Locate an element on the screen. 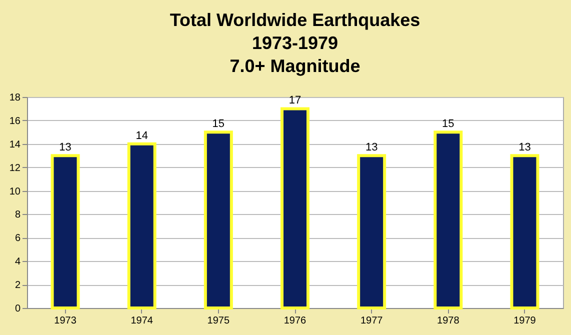 This screenshot has height=335, width=571. x-tick-label: 1979 is located at coordinates (525, 321).